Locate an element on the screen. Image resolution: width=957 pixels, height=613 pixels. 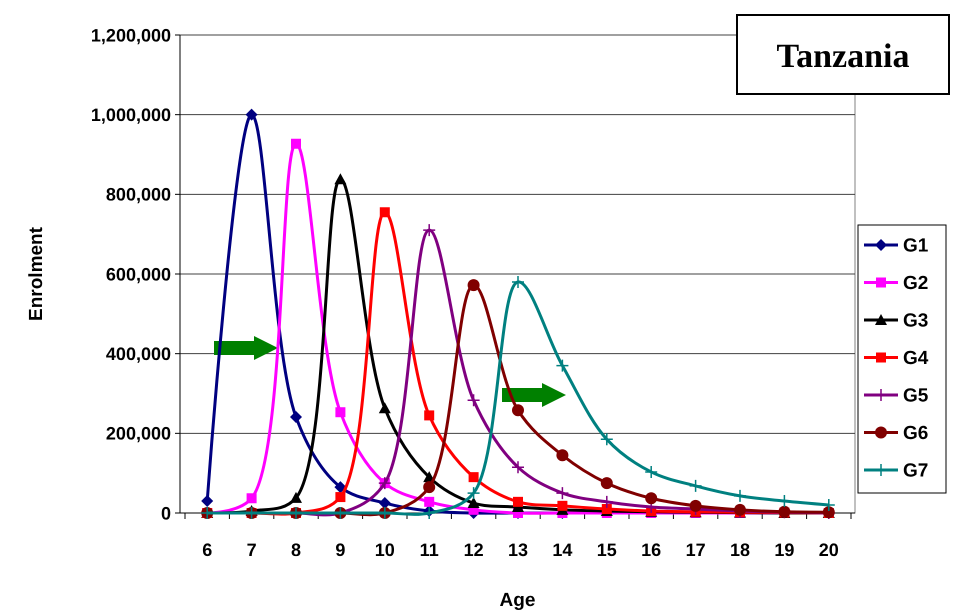
x-tick-label: 8 is located at coordinates (296, 550).